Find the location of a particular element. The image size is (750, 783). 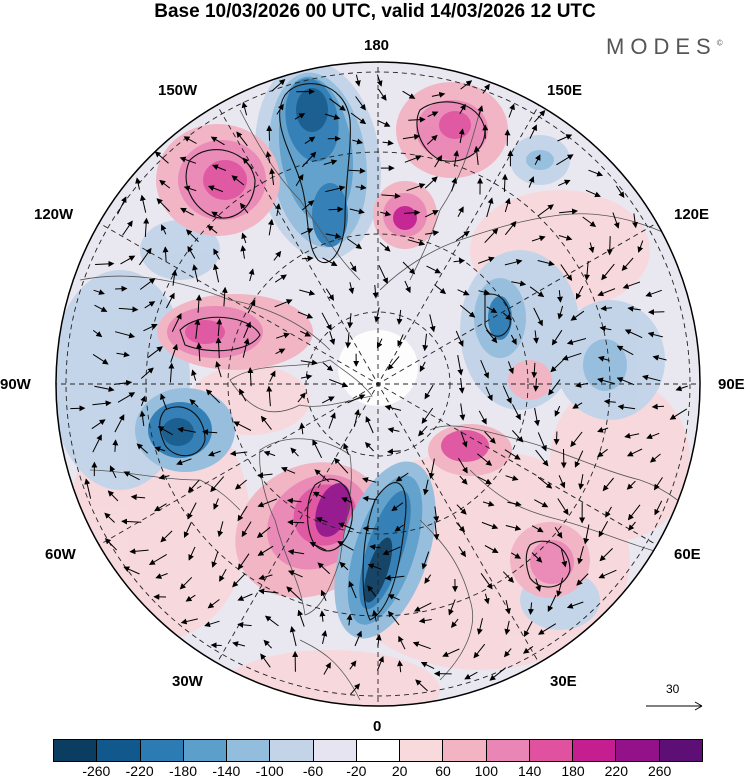

colorbar-tick-label: -100 is located at coordinates (269, 771).